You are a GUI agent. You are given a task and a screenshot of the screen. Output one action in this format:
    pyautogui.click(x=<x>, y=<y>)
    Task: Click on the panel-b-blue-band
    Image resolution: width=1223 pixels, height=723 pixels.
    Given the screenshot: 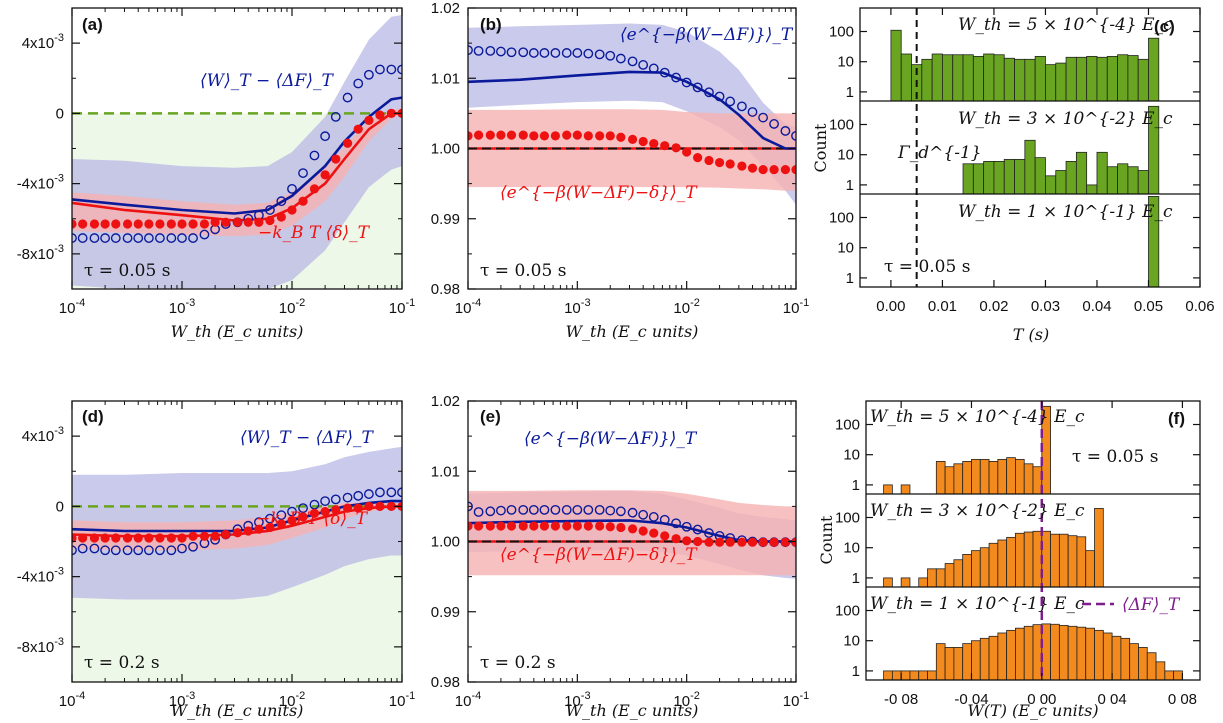 What is the action you would take?
    pyautogui.click(x=632, y=114)
    